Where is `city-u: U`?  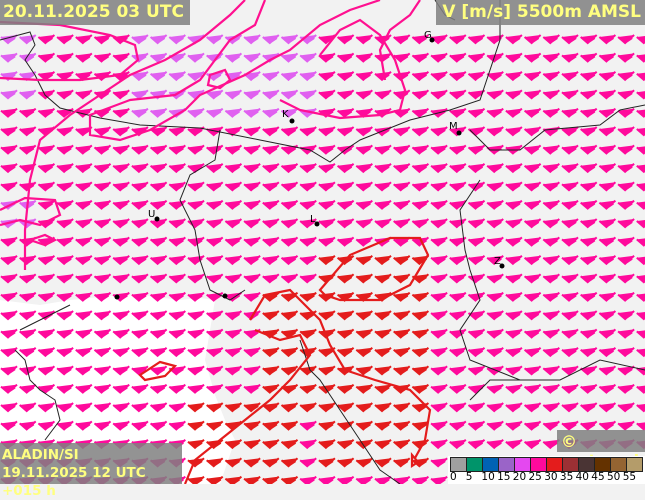 city-u: U is located at coordinates (154, 215).